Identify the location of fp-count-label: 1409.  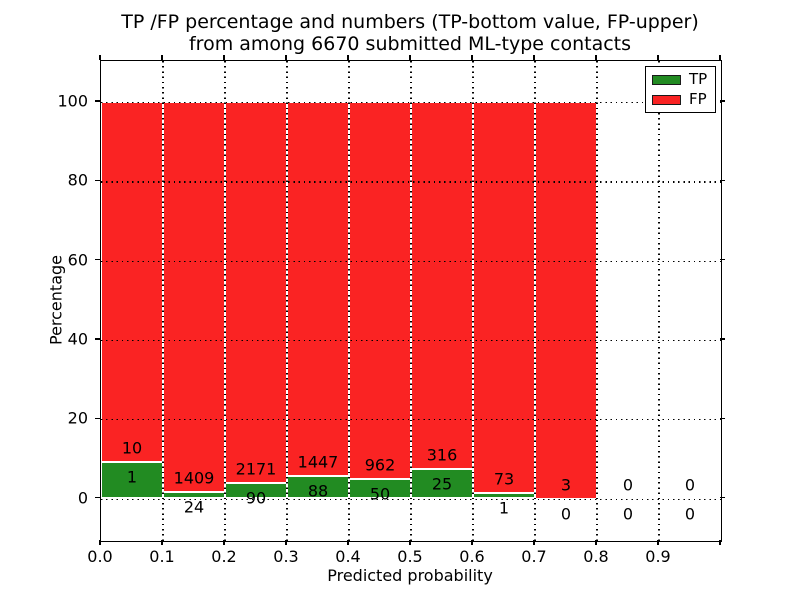
(194, 478).